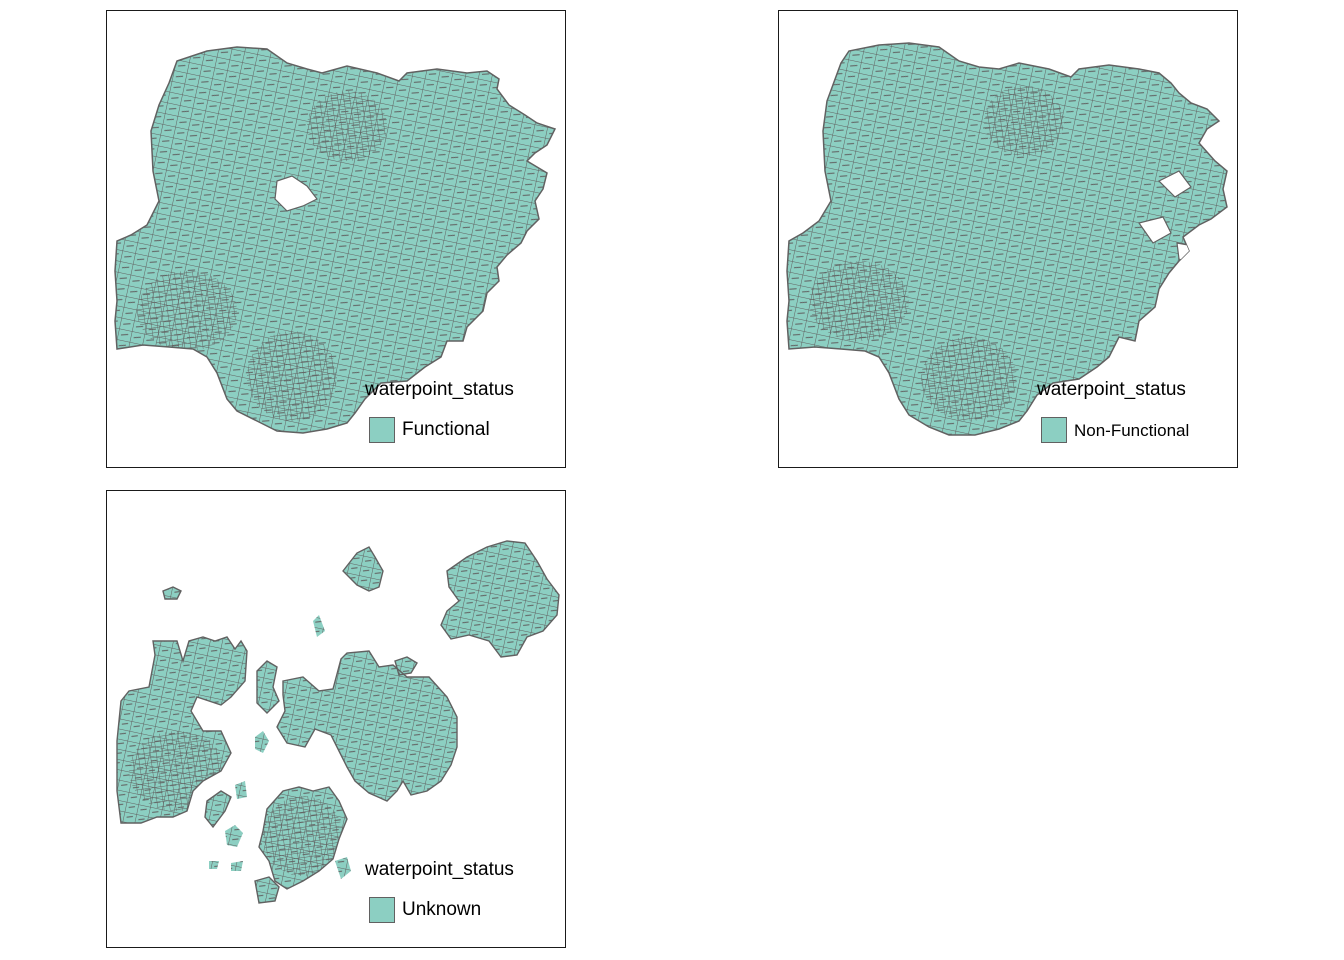  What do you see at coordinates (442, 909) in the screenshot?
I see `legend-label: Unknown` at bounding box center [442, 909].